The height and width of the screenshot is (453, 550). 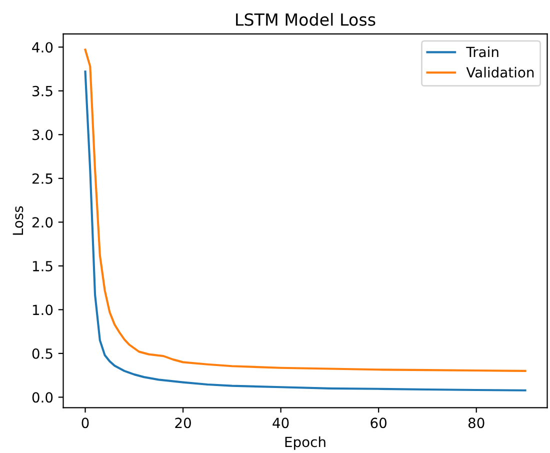 What do you see at coordinates (42, 178) in the screenshot?
I see `y-tick-label: 2.5` at bounding box center [42, 178].